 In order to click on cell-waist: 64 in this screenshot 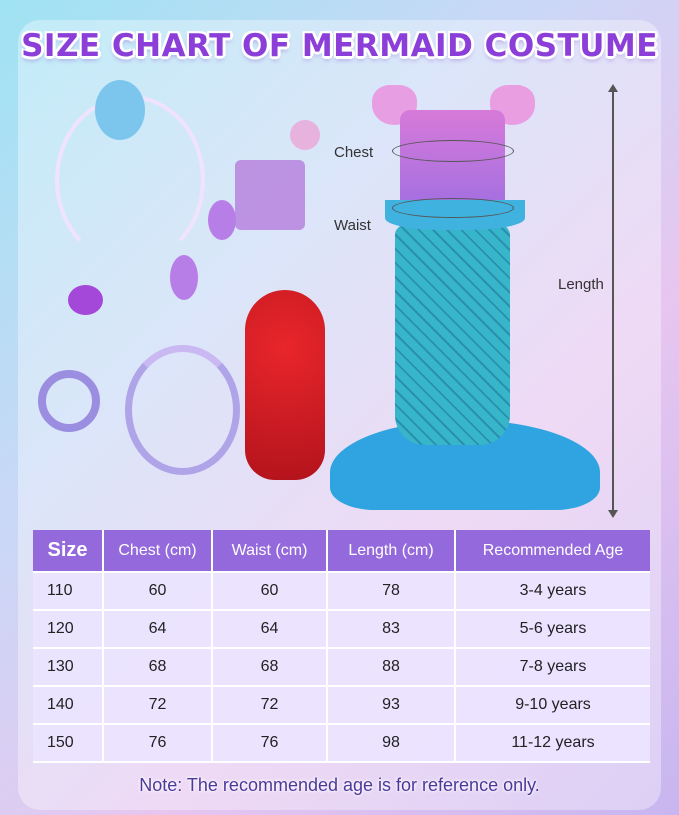, I will do `click(270, 629)`.